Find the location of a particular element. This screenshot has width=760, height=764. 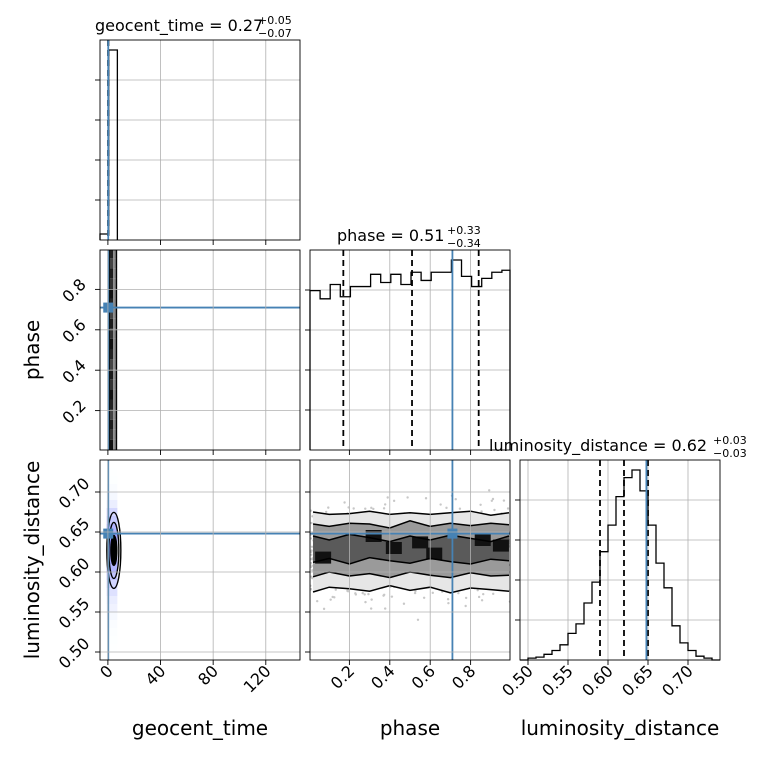

xlabel-phase: phase is located at coordinates (410, 728).